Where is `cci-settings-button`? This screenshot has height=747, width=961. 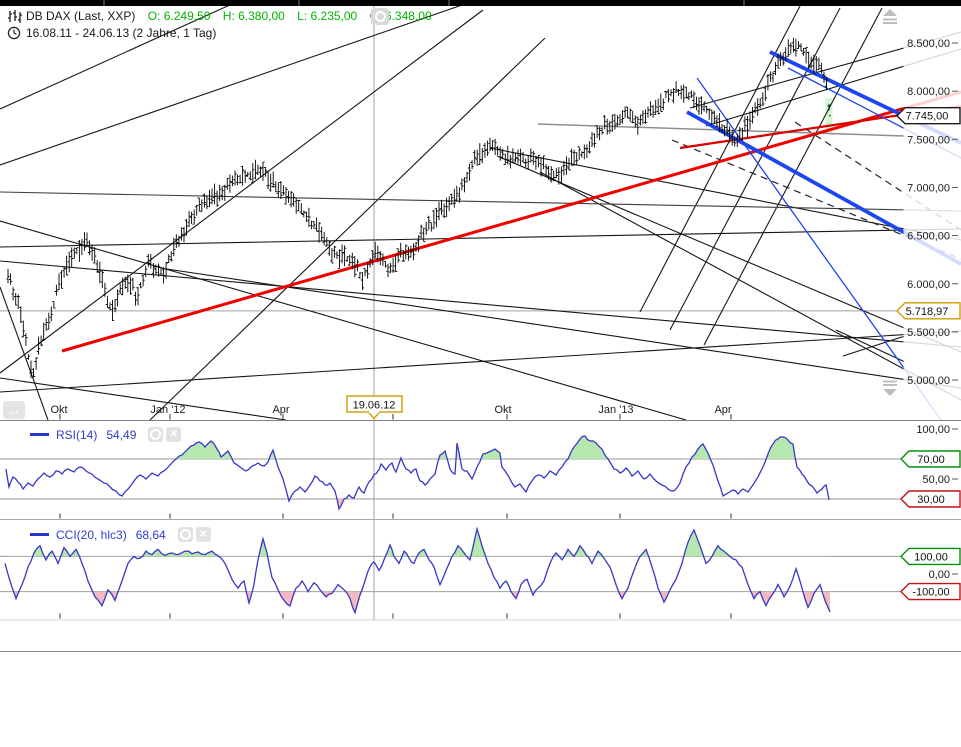 cci-settings-button is located at coordinates (185, 534).